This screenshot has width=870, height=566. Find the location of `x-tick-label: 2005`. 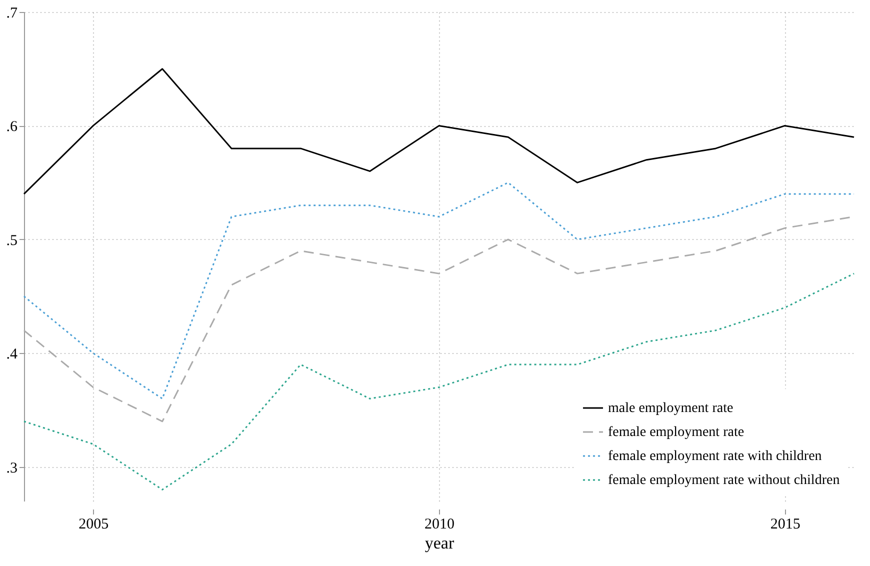

x-tick-label: 2005 is located at coordinates (93, 524).